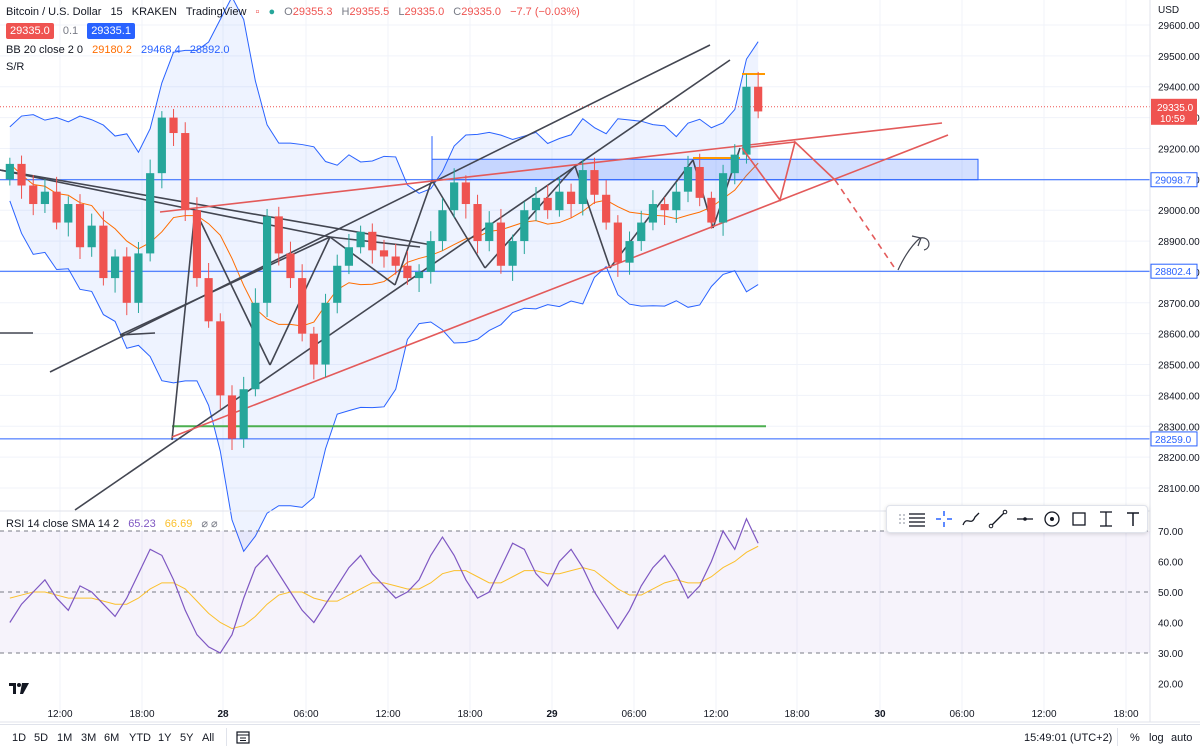  I want to click on current-price-label: 29335.0, so click(1175, 108).